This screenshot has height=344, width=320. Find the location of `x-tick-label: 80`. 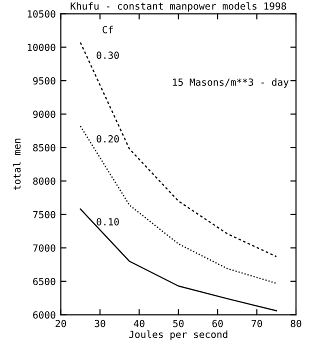

x-tick-label: 80 is located at coordinates (296, 324).